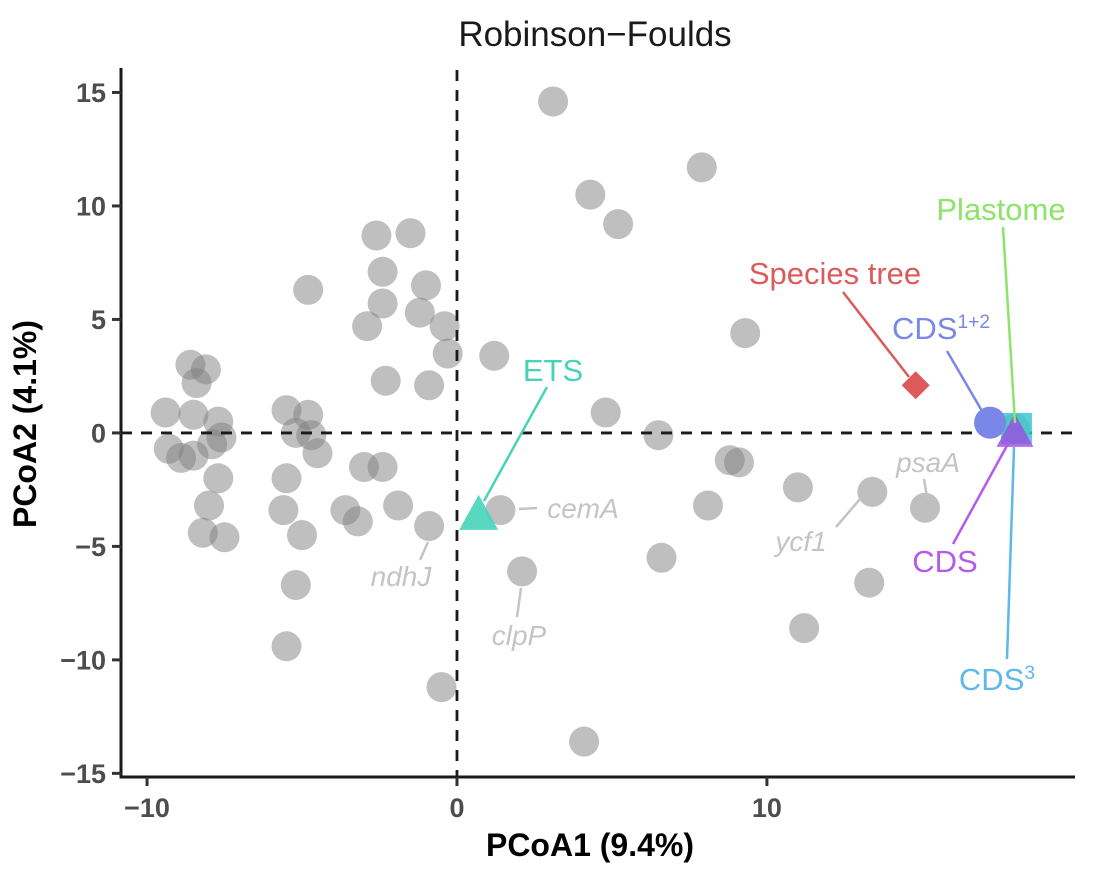 The width and height of the screenshot is (1096, 880). What do you see at coordinates (83, 660) in the screenshot?
I see `y-tick-label: −10` at bounding box center [83, 660].